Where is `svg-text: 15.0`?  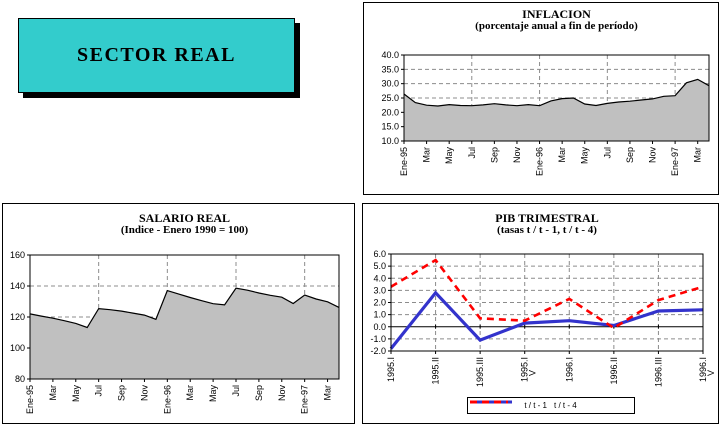
svg-text: 15.0 is located at coordinates (390, 127).